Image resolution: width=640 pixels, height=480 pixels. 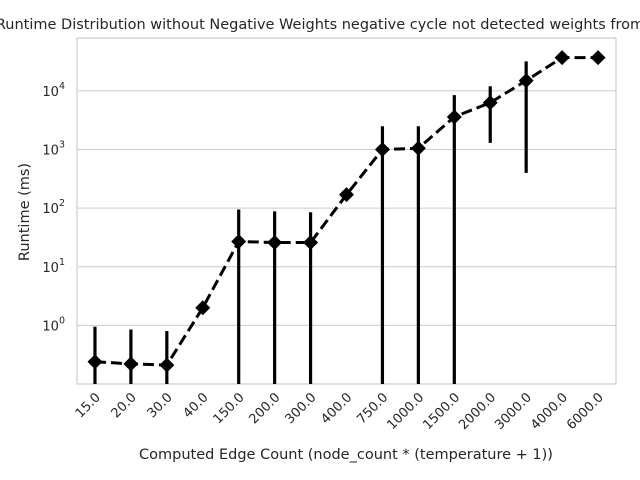 What do you see at coordinates (88, 405) in the screenshot?
I see `x-tick-label: 15.0` at bounding box center [88, 405].